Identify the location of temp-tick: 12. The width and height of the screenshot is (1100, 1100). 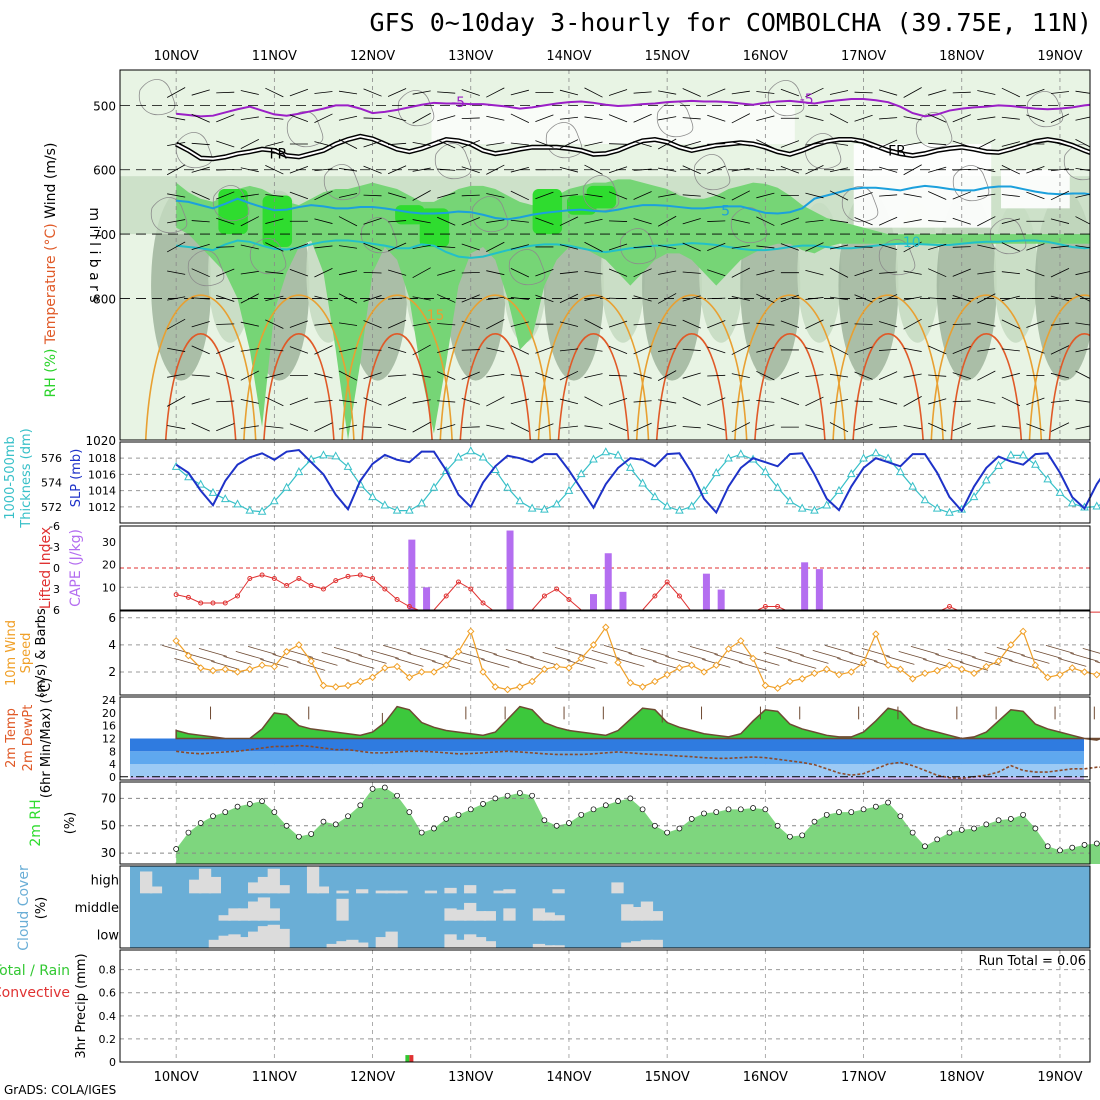
(109, 739).